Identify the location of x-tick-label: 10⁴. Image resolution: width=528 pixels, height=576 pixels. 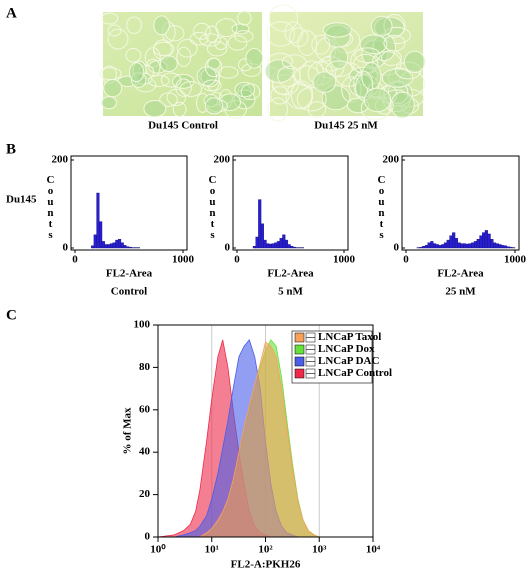
(373, 550).